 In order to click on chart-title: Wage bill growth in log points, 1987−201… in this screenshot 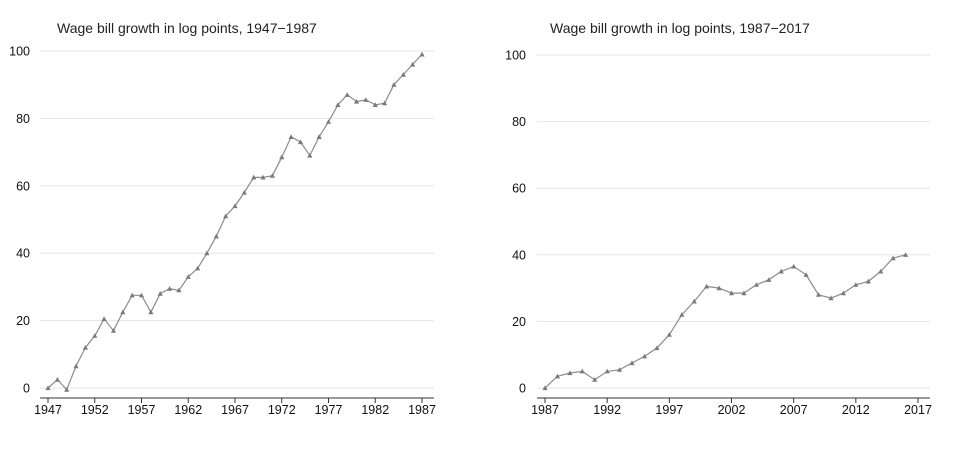, I will do `click(680, 28)`.